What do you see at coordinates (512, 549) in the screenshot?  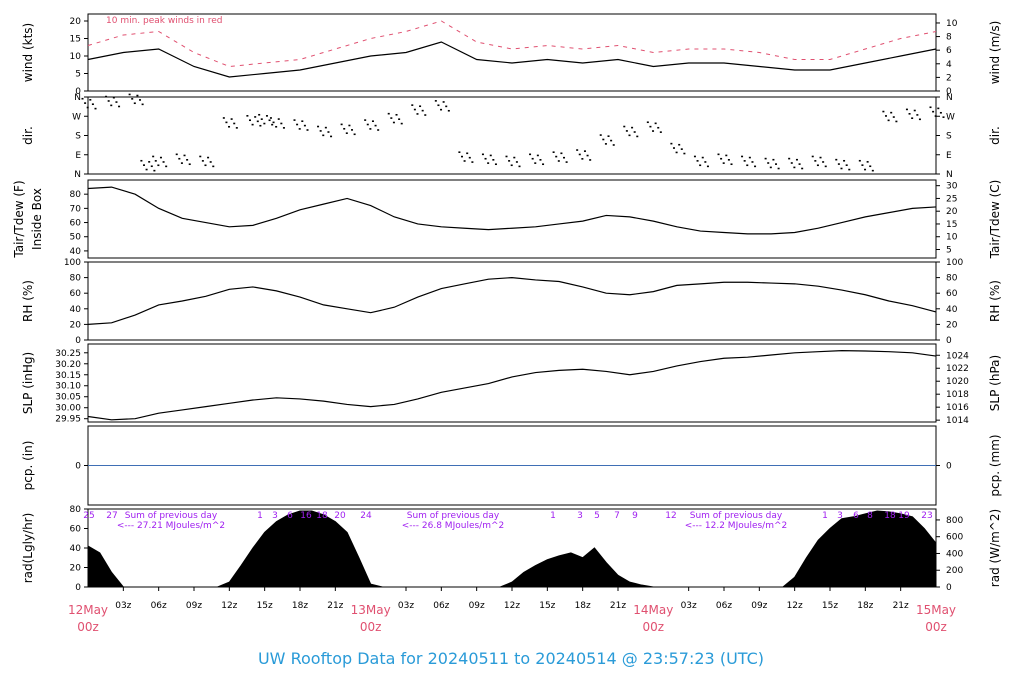 I see `rad-area` at bounding box center [512, 549].